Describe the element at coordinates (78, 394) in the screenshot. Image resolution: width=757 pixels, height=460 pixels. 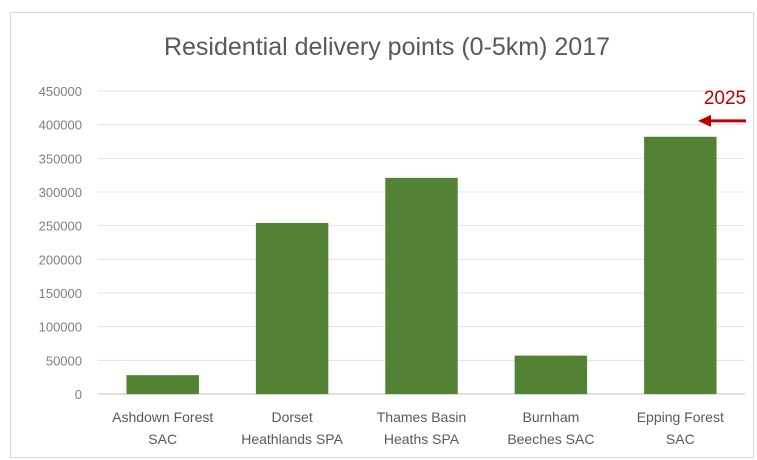
I see `y-tick-label: 0` at that location.